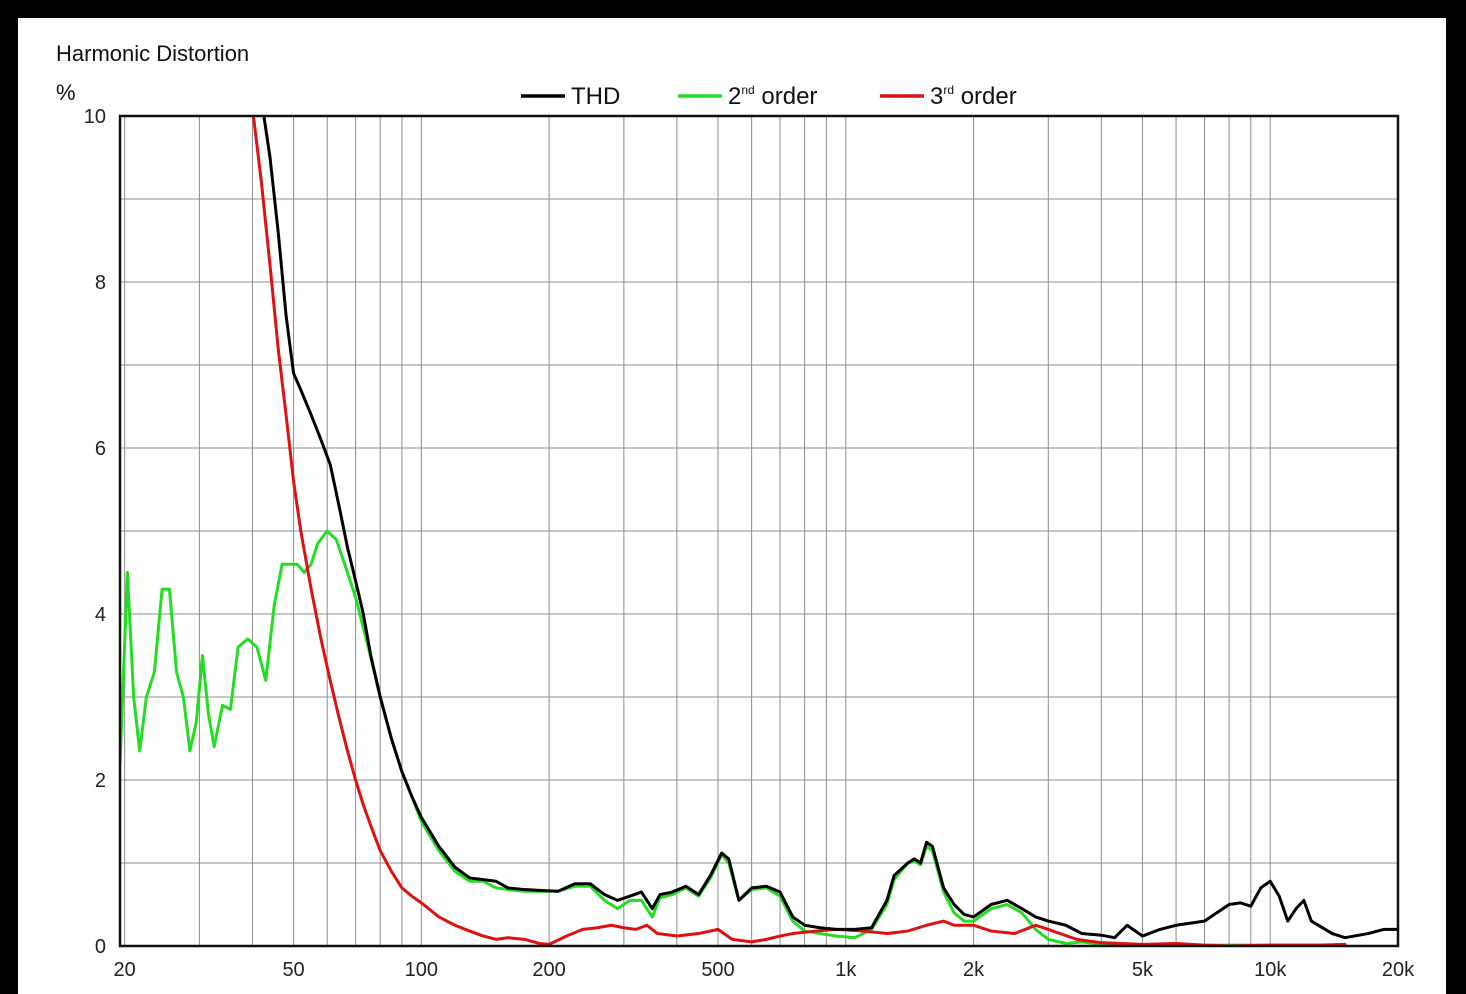 Image resolution: width=1466 pixels, height=994 pixels. I want to click on legend-label-thd: THD, so click(595, 96).